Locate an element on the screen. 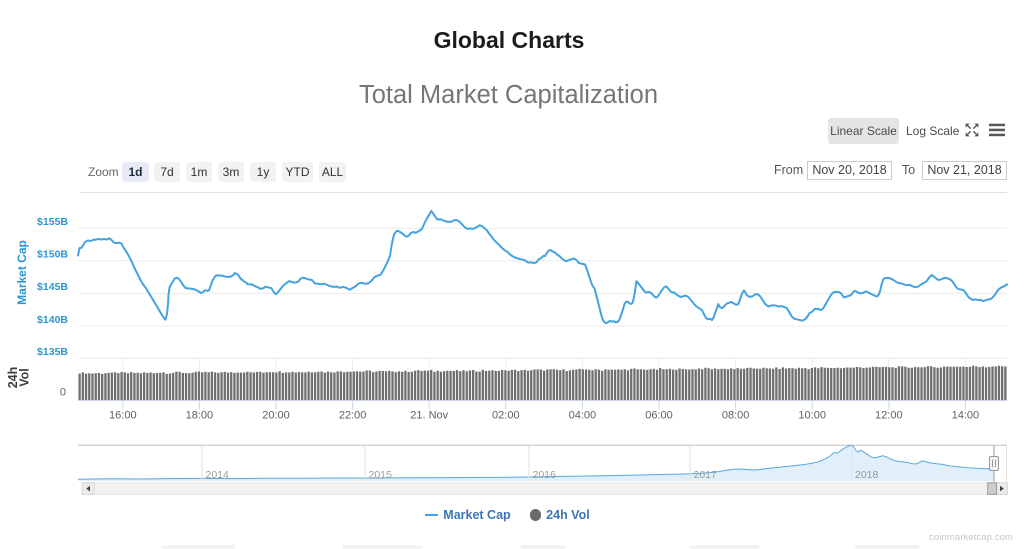 The height and width of the screenshot is (549, 1024). svg-text: 2018 is located at coordinates (867, 475).